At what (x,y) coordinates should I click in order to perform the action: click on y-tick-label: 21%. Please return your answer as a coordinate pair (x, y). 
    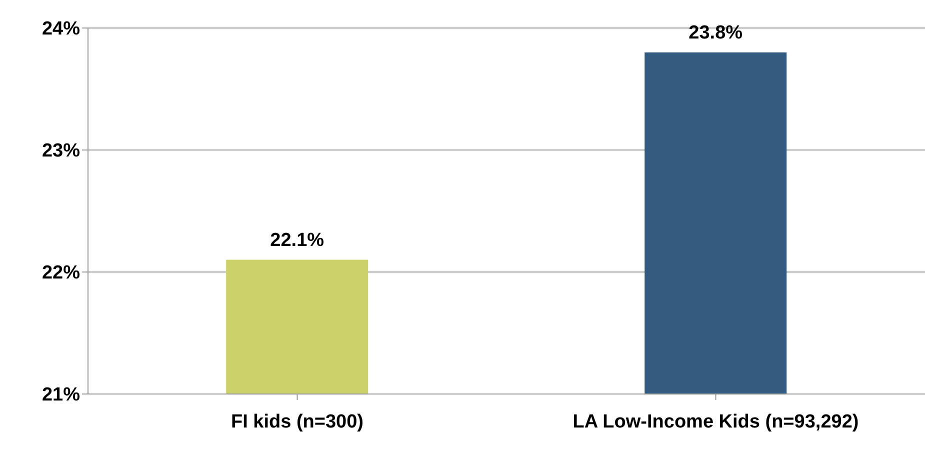
    Looking at the image, I should click on (61, 395).